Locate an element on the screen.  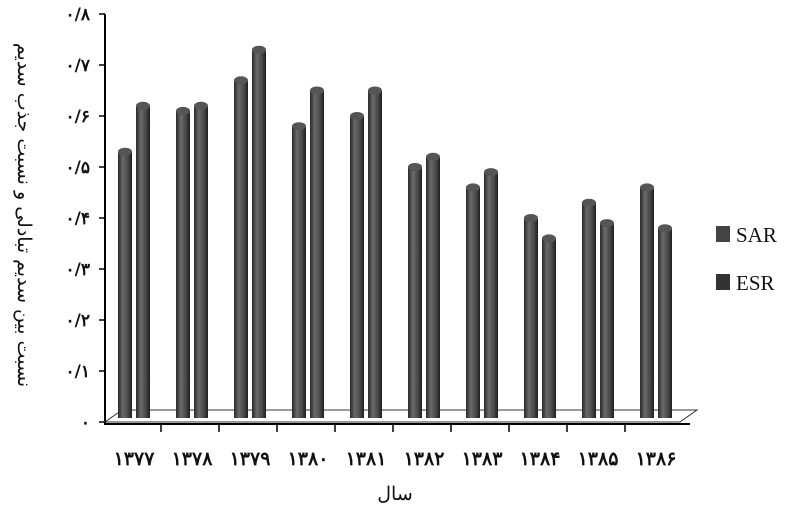
legend-swatch-esr is located at coordinates (723, 282).